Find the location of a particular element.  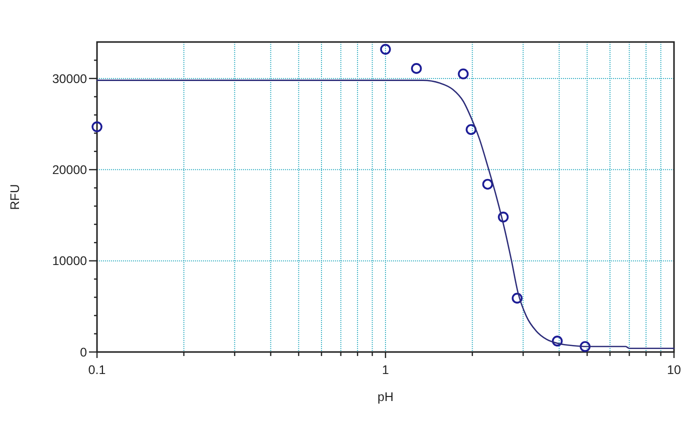

x-axis-title: pH is located at coordinates (386, 397).